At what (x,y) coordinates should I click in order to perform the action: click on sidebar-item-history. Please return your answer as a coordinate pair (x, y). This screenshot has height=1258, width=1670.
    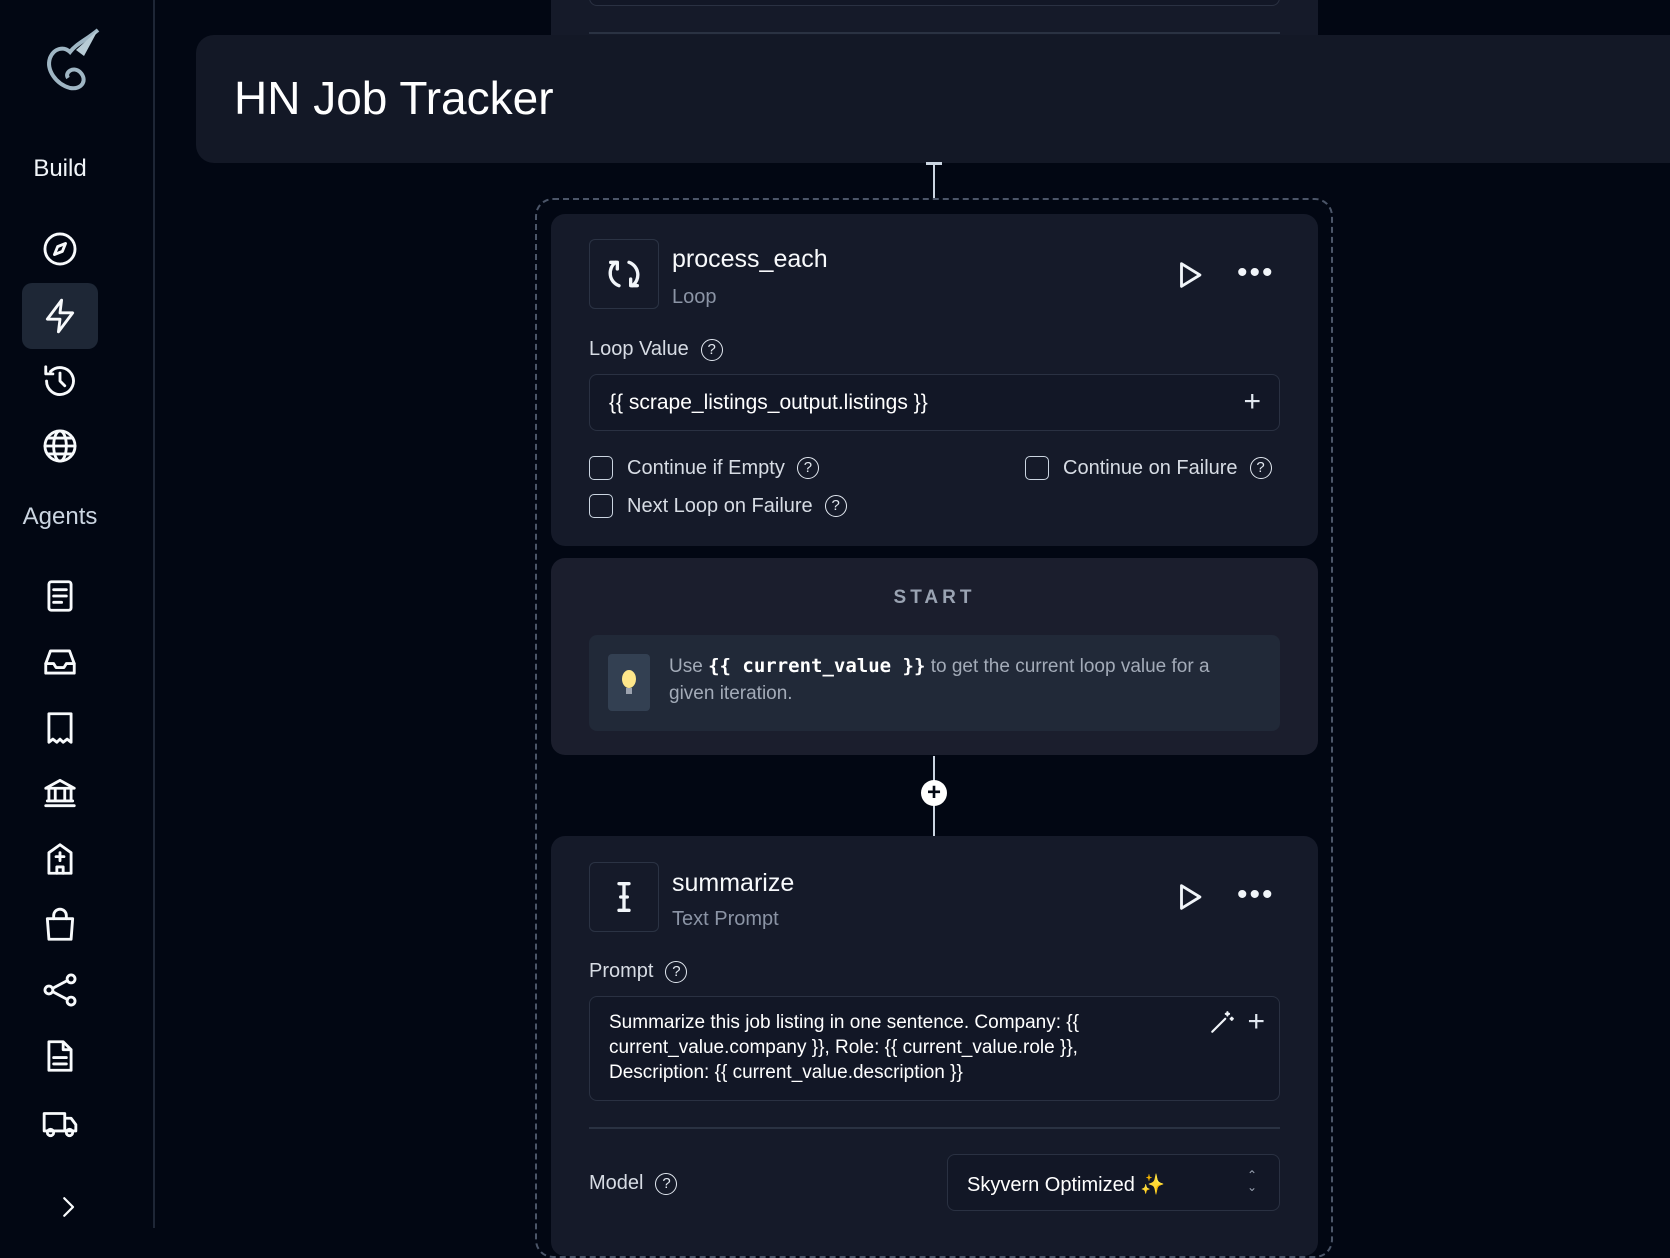
    Looking at the image, I should click on (60, 381).